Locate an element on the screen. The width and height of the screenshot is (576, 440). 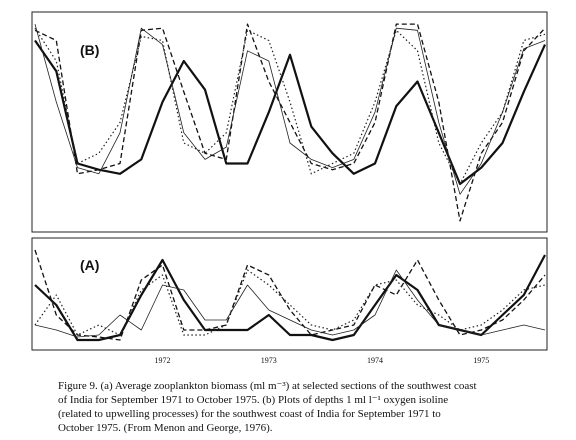
x-tick-label: 1973 is located at coordinates (269, 360).